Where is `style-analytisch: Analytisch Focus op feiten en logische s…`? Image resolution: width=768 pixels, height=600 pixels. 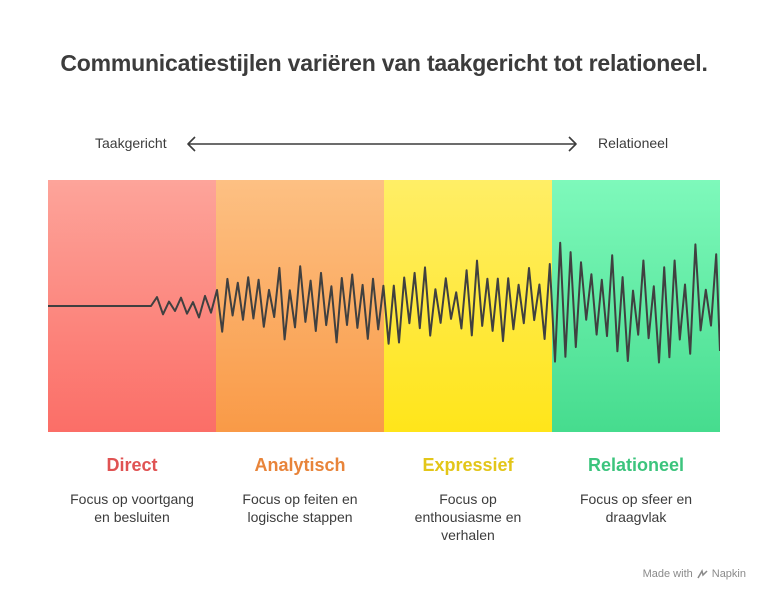
style-analytisch: Analytisch Focus op feiten en logische s… is located at coordinates (300, 490).